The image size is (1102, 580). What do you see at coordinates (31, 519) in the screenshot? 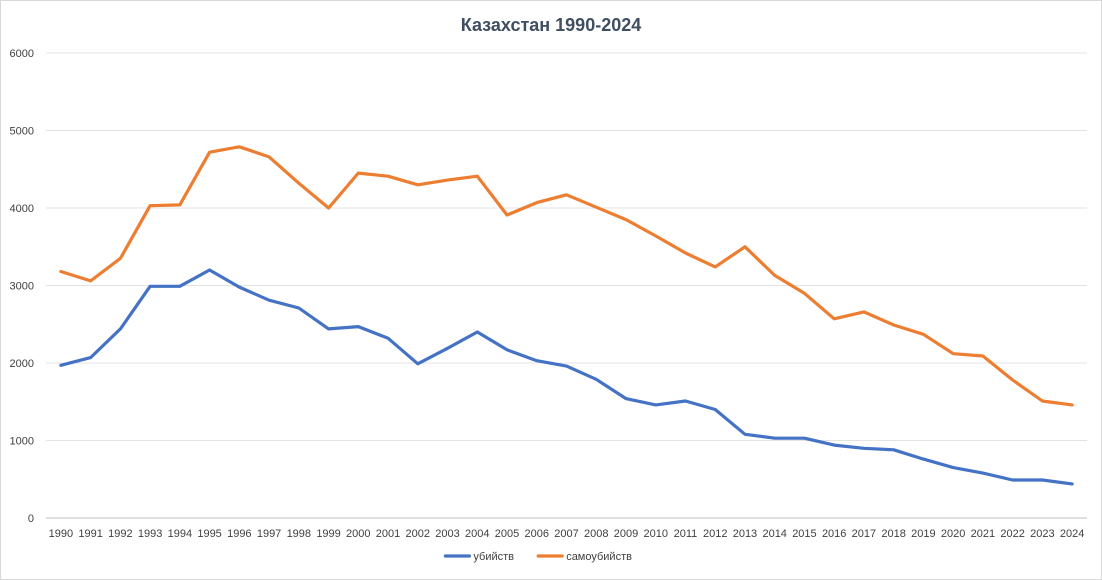
I see `y-tick-label: 0` at bounding box center [31, 519].